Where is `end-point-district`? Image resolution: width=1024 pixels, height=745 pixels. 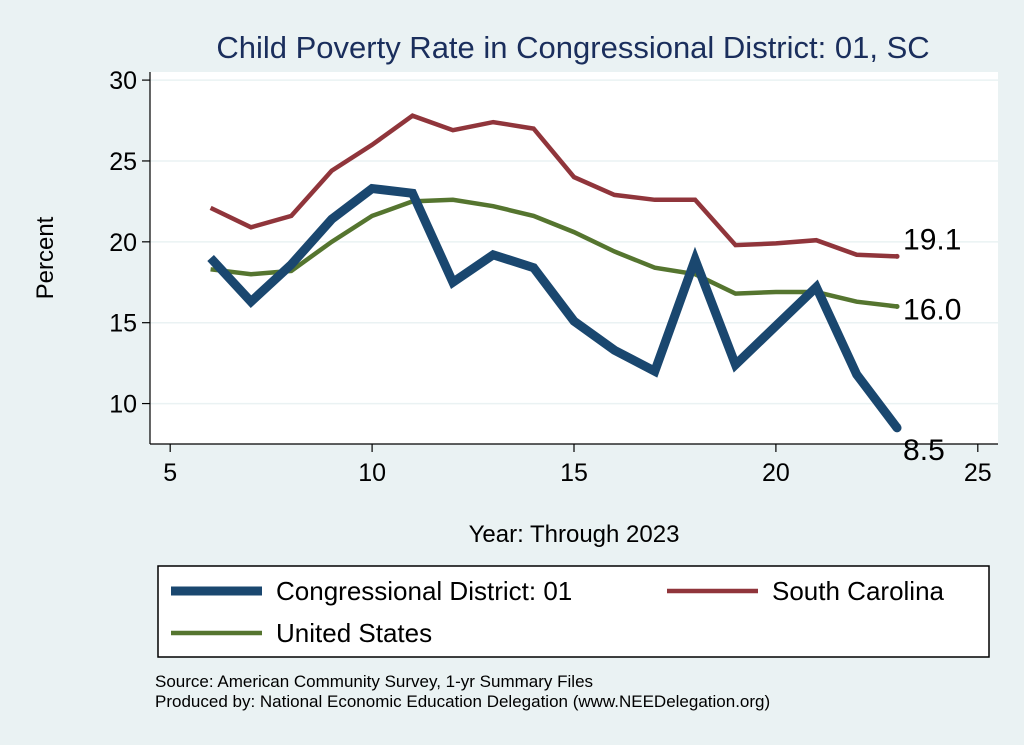 end-point-district is located at coordinates (897, 428).